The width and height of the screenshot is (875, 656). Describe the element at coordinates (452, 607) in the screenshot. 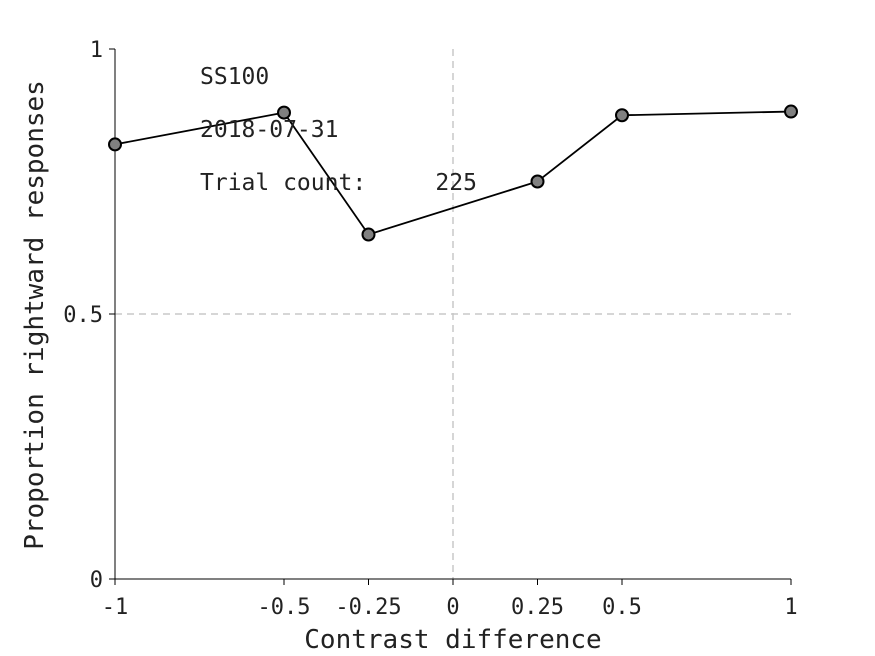

I see `x-tick-label: 0` at that location.